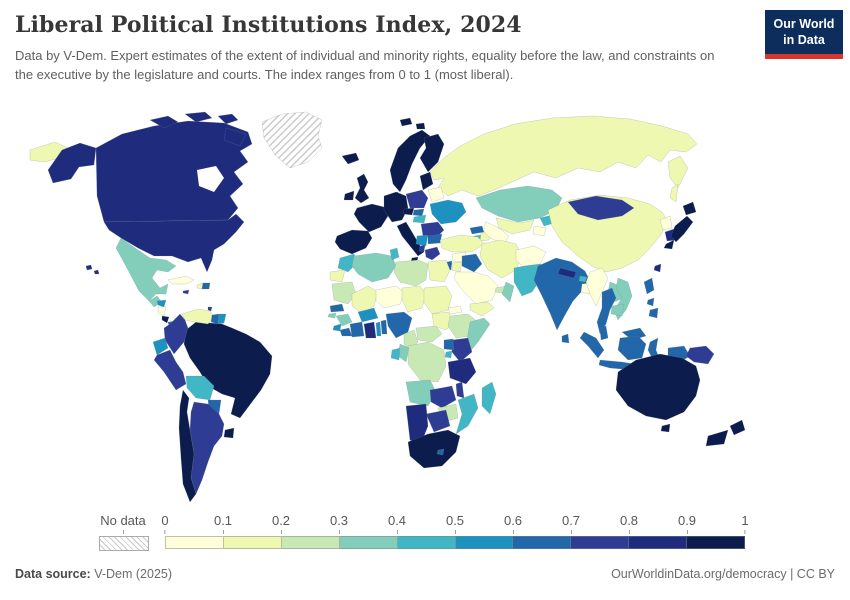  Describe the element at coordinates (419, 219) in the screenshot. I see `country-hungary` at that location.